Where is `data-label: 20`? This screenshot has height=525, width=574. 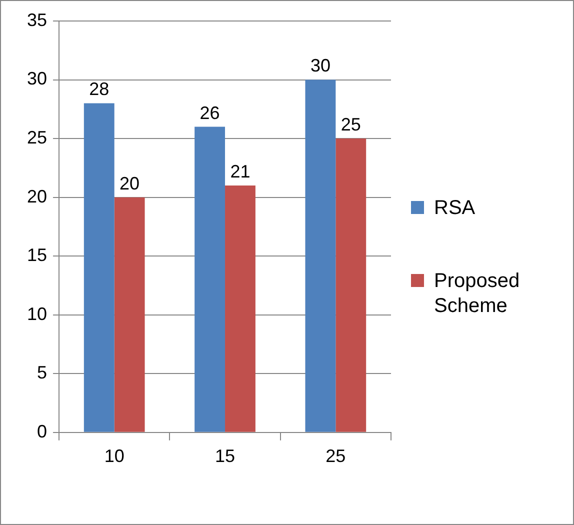 data-label: 20 is located at coordinates (130, 183).